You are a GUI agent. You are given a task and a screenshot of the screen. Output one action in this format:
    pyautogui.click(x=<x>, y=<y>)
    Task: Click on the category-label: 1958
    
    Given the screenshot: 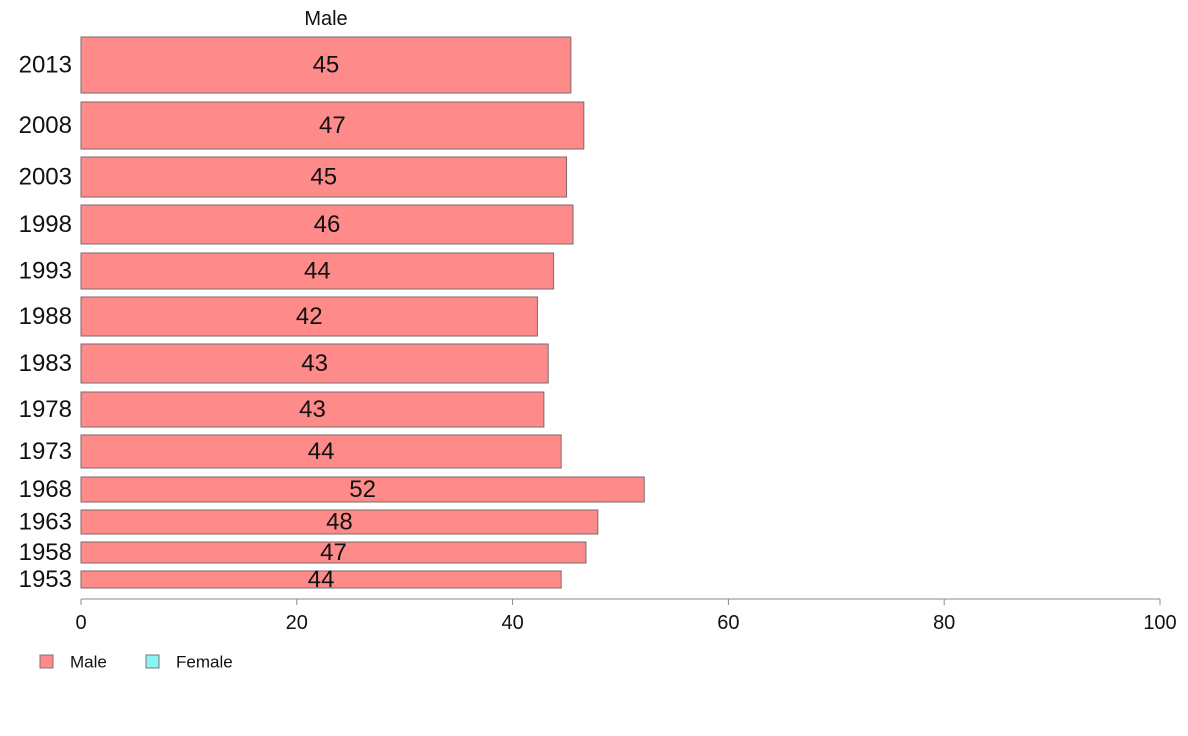 What is the action you would take?
    pyautogui.click(x=45, y=552)
    